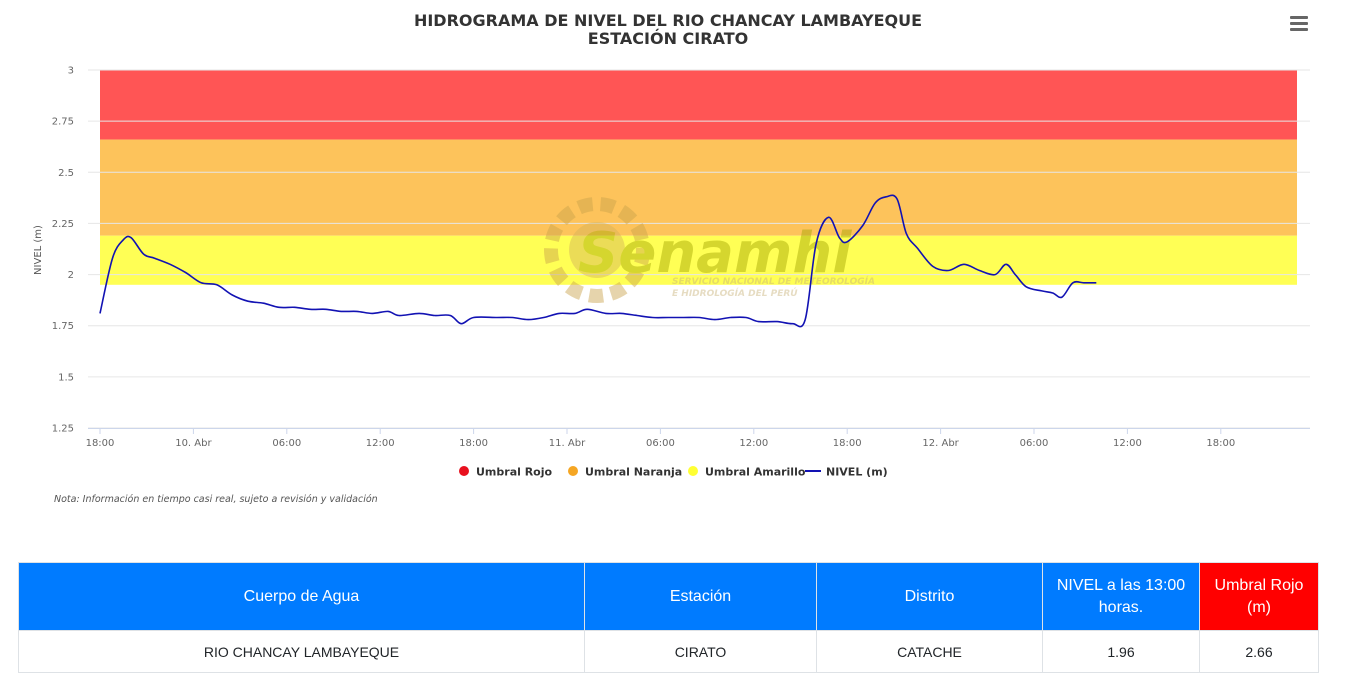 The width and height of the screenshot is (1354, 690). I want to click on band-umbral-amarillo, so click(698, 260).